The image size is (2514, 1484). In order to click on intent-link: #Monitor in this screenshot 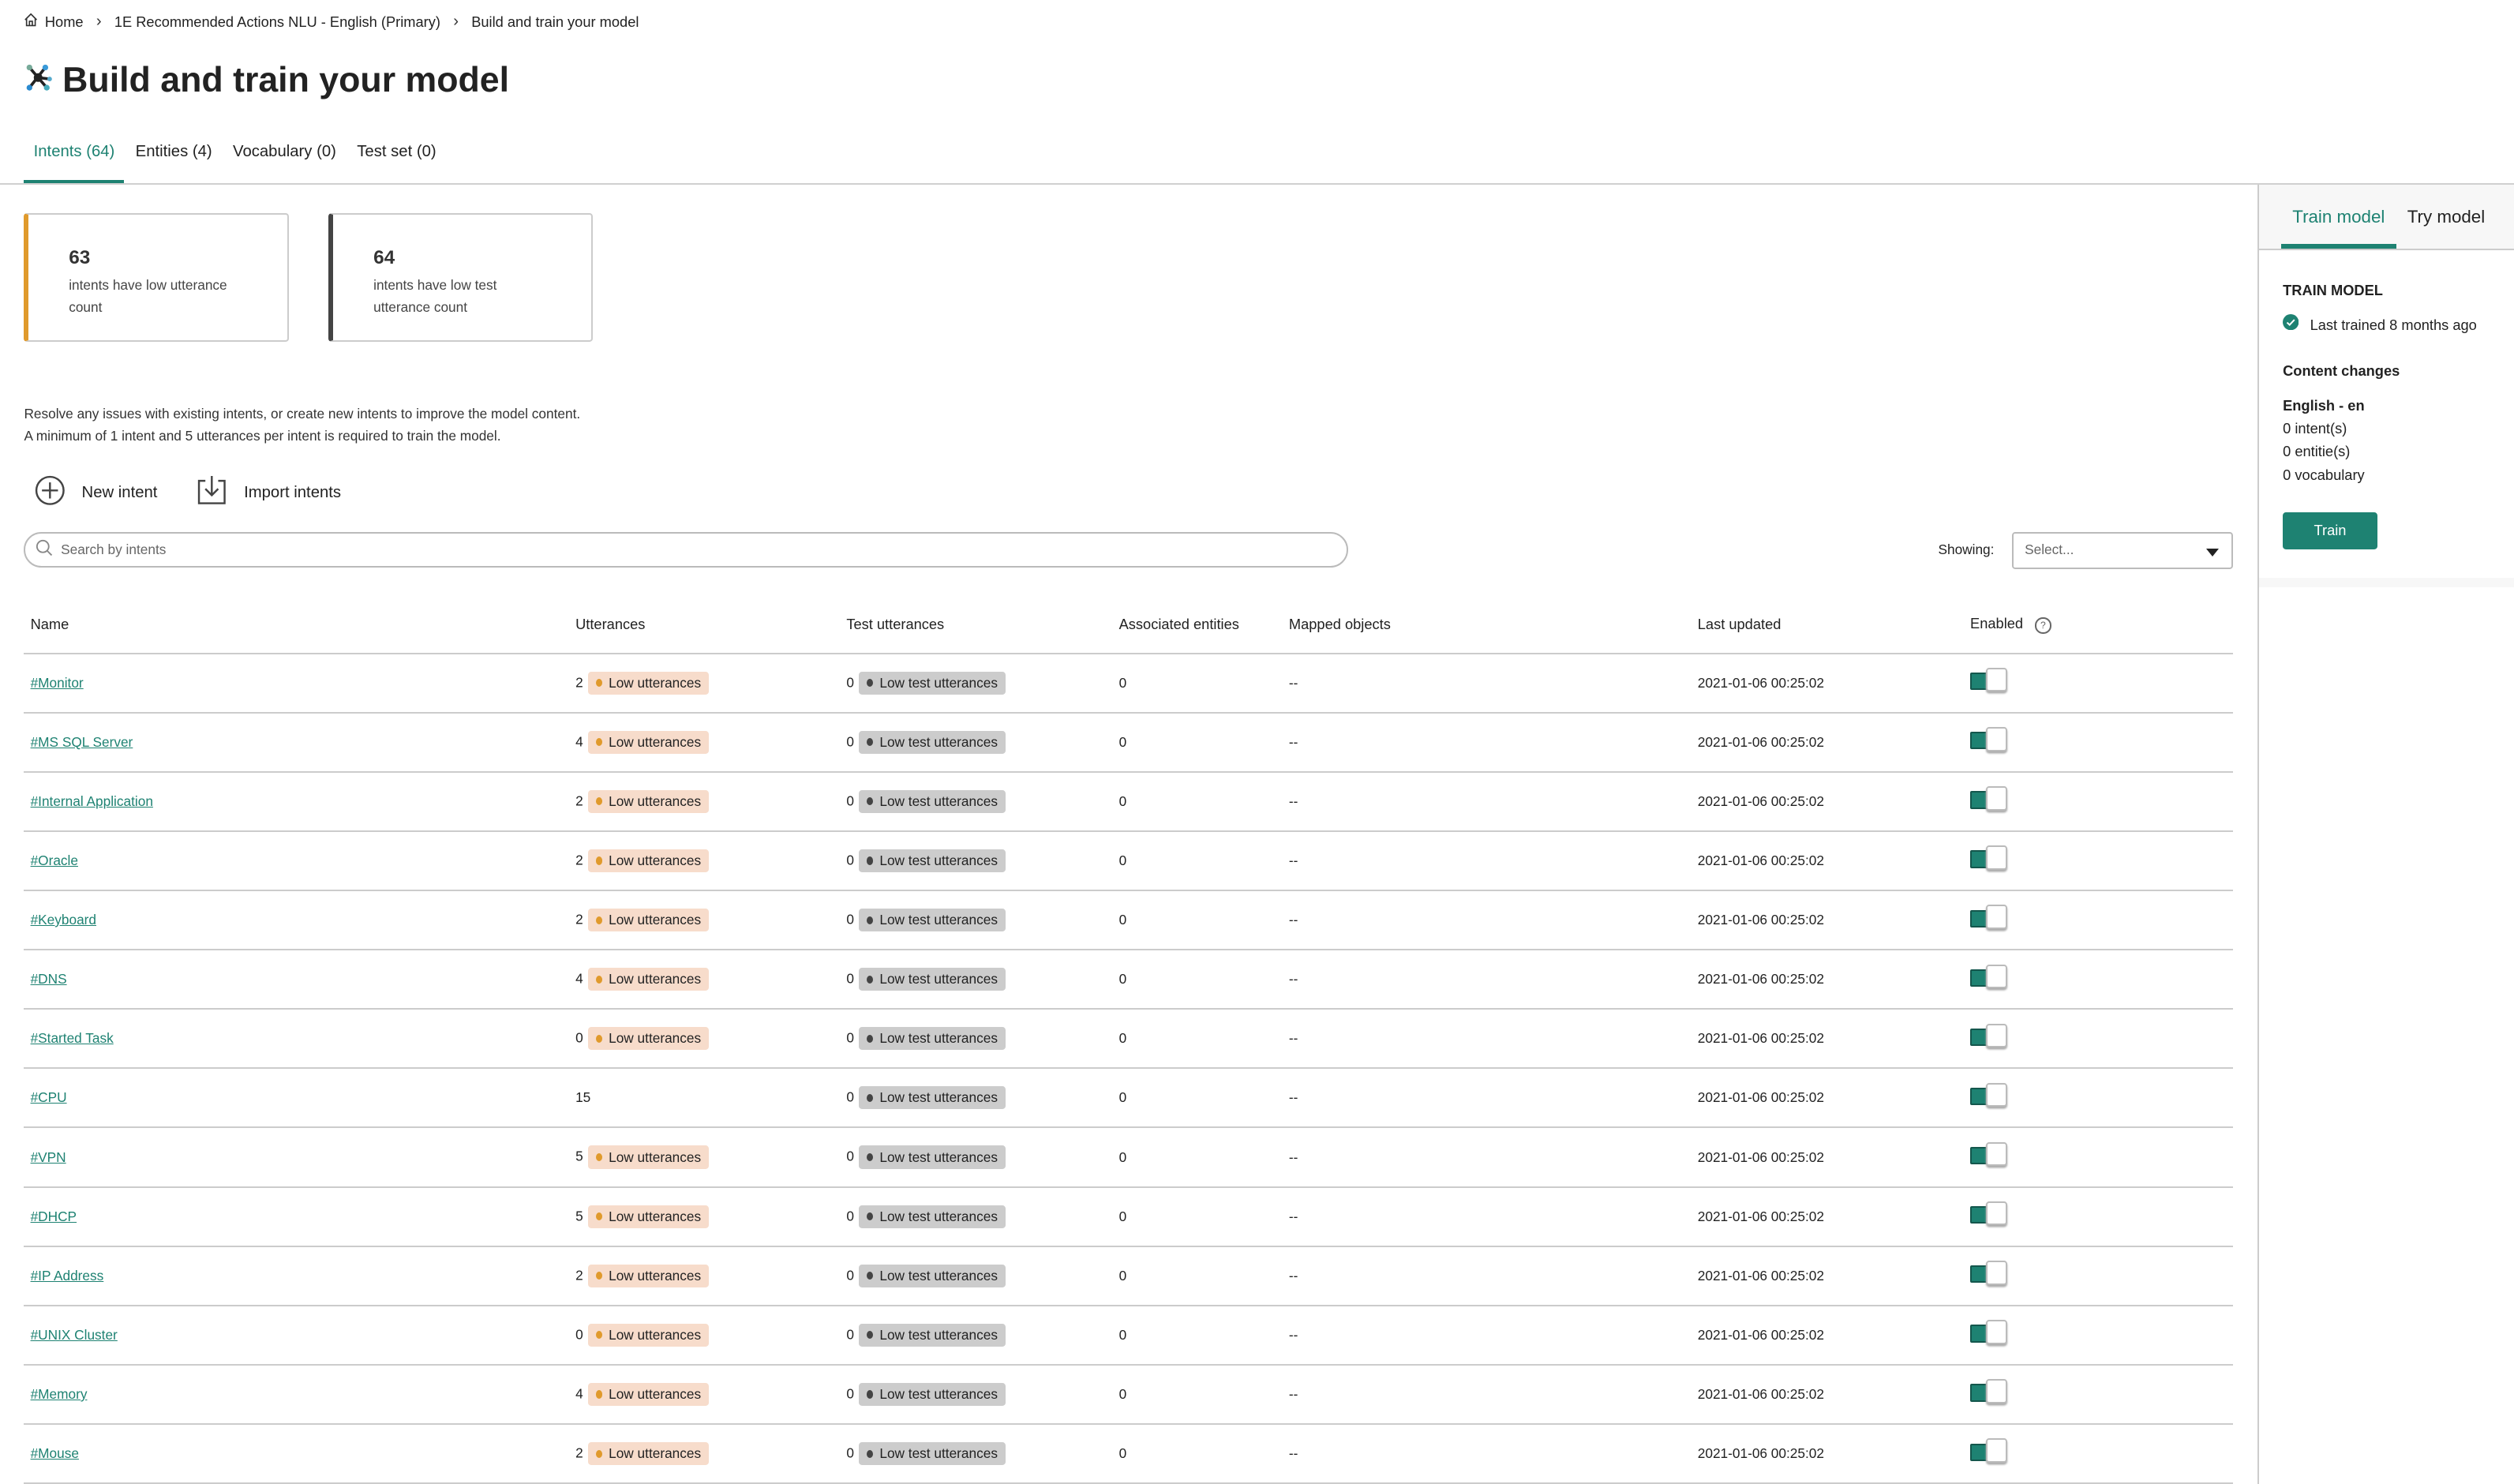, I will do `click(57, 682)`.